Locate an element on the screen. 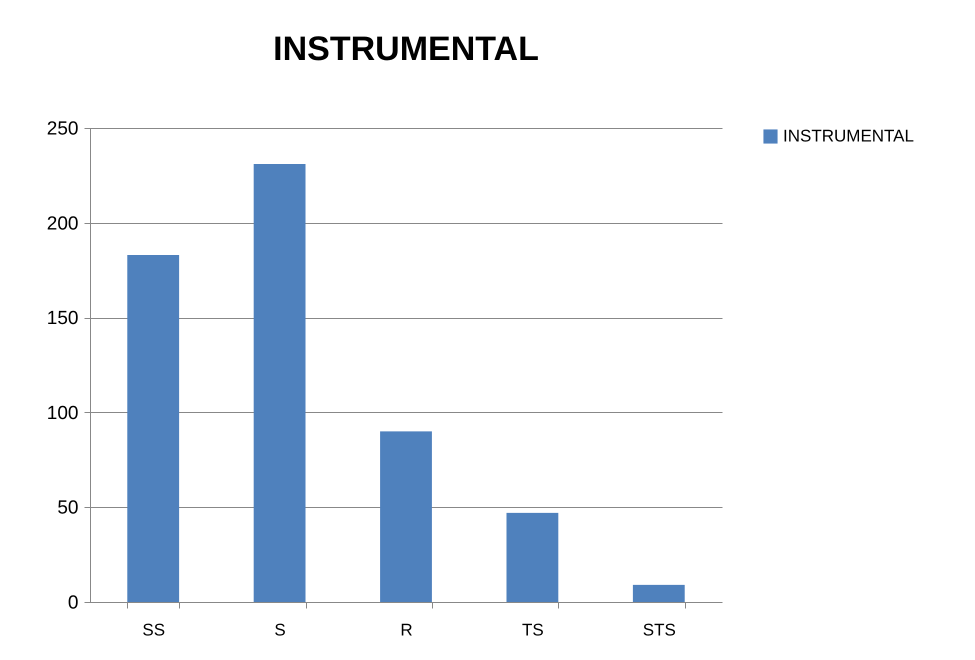 Image resolution: width=975 pixels, height=660 pixels. x-tick-label: TS is located at coordinates (533, 630).